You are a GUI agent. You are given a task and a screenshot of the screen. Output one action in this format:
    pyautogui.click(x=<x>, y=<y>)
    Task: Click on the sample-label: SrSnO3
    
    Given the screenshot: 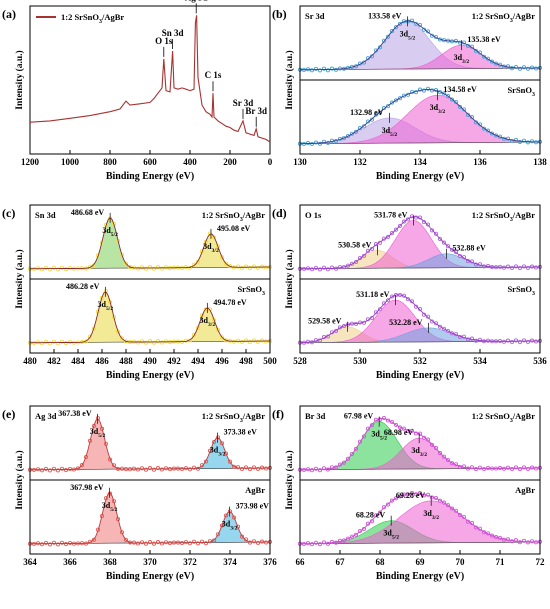 What is the action you would take?
    pyautogui.click(x=521, y=91)
    